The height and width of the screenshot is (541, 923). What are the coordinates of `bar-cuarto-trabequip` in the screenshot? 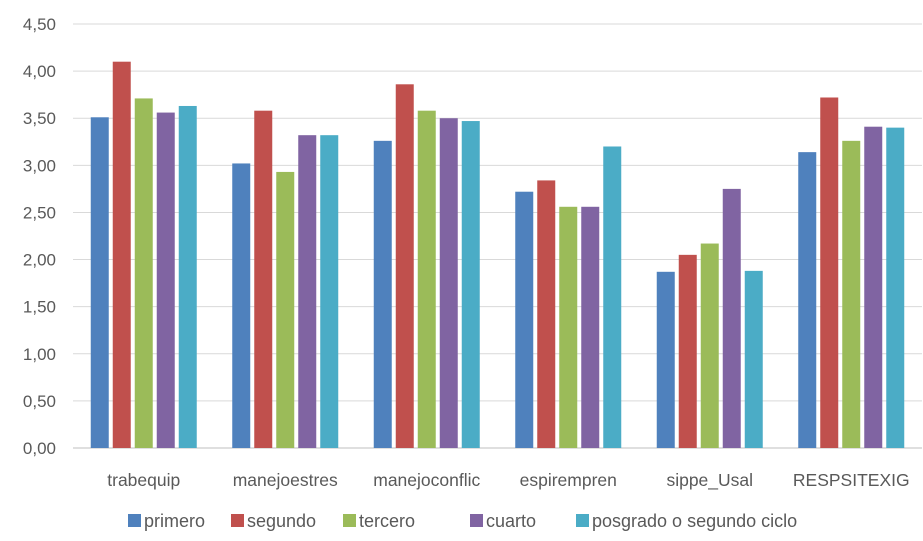 It's located at (165, 280).